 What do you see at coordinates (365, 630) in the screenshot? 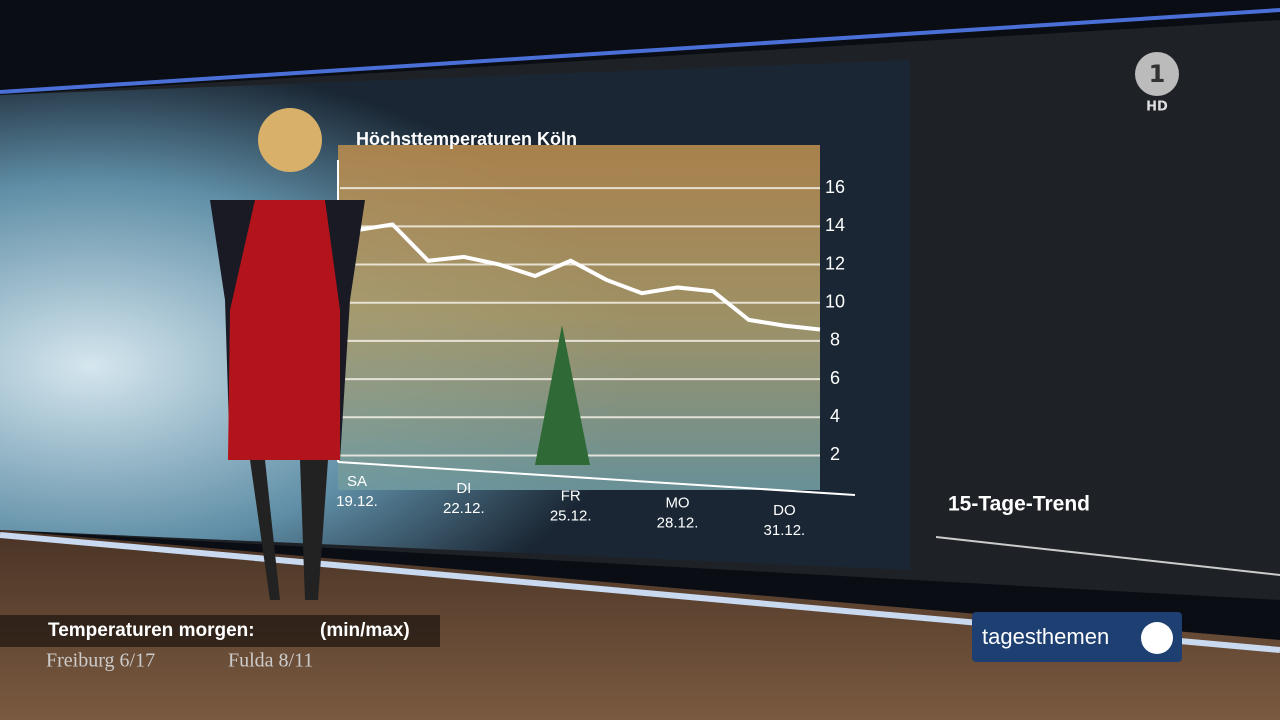
I see `ticker-note: (min/max)` at bounding box center [365, 630].